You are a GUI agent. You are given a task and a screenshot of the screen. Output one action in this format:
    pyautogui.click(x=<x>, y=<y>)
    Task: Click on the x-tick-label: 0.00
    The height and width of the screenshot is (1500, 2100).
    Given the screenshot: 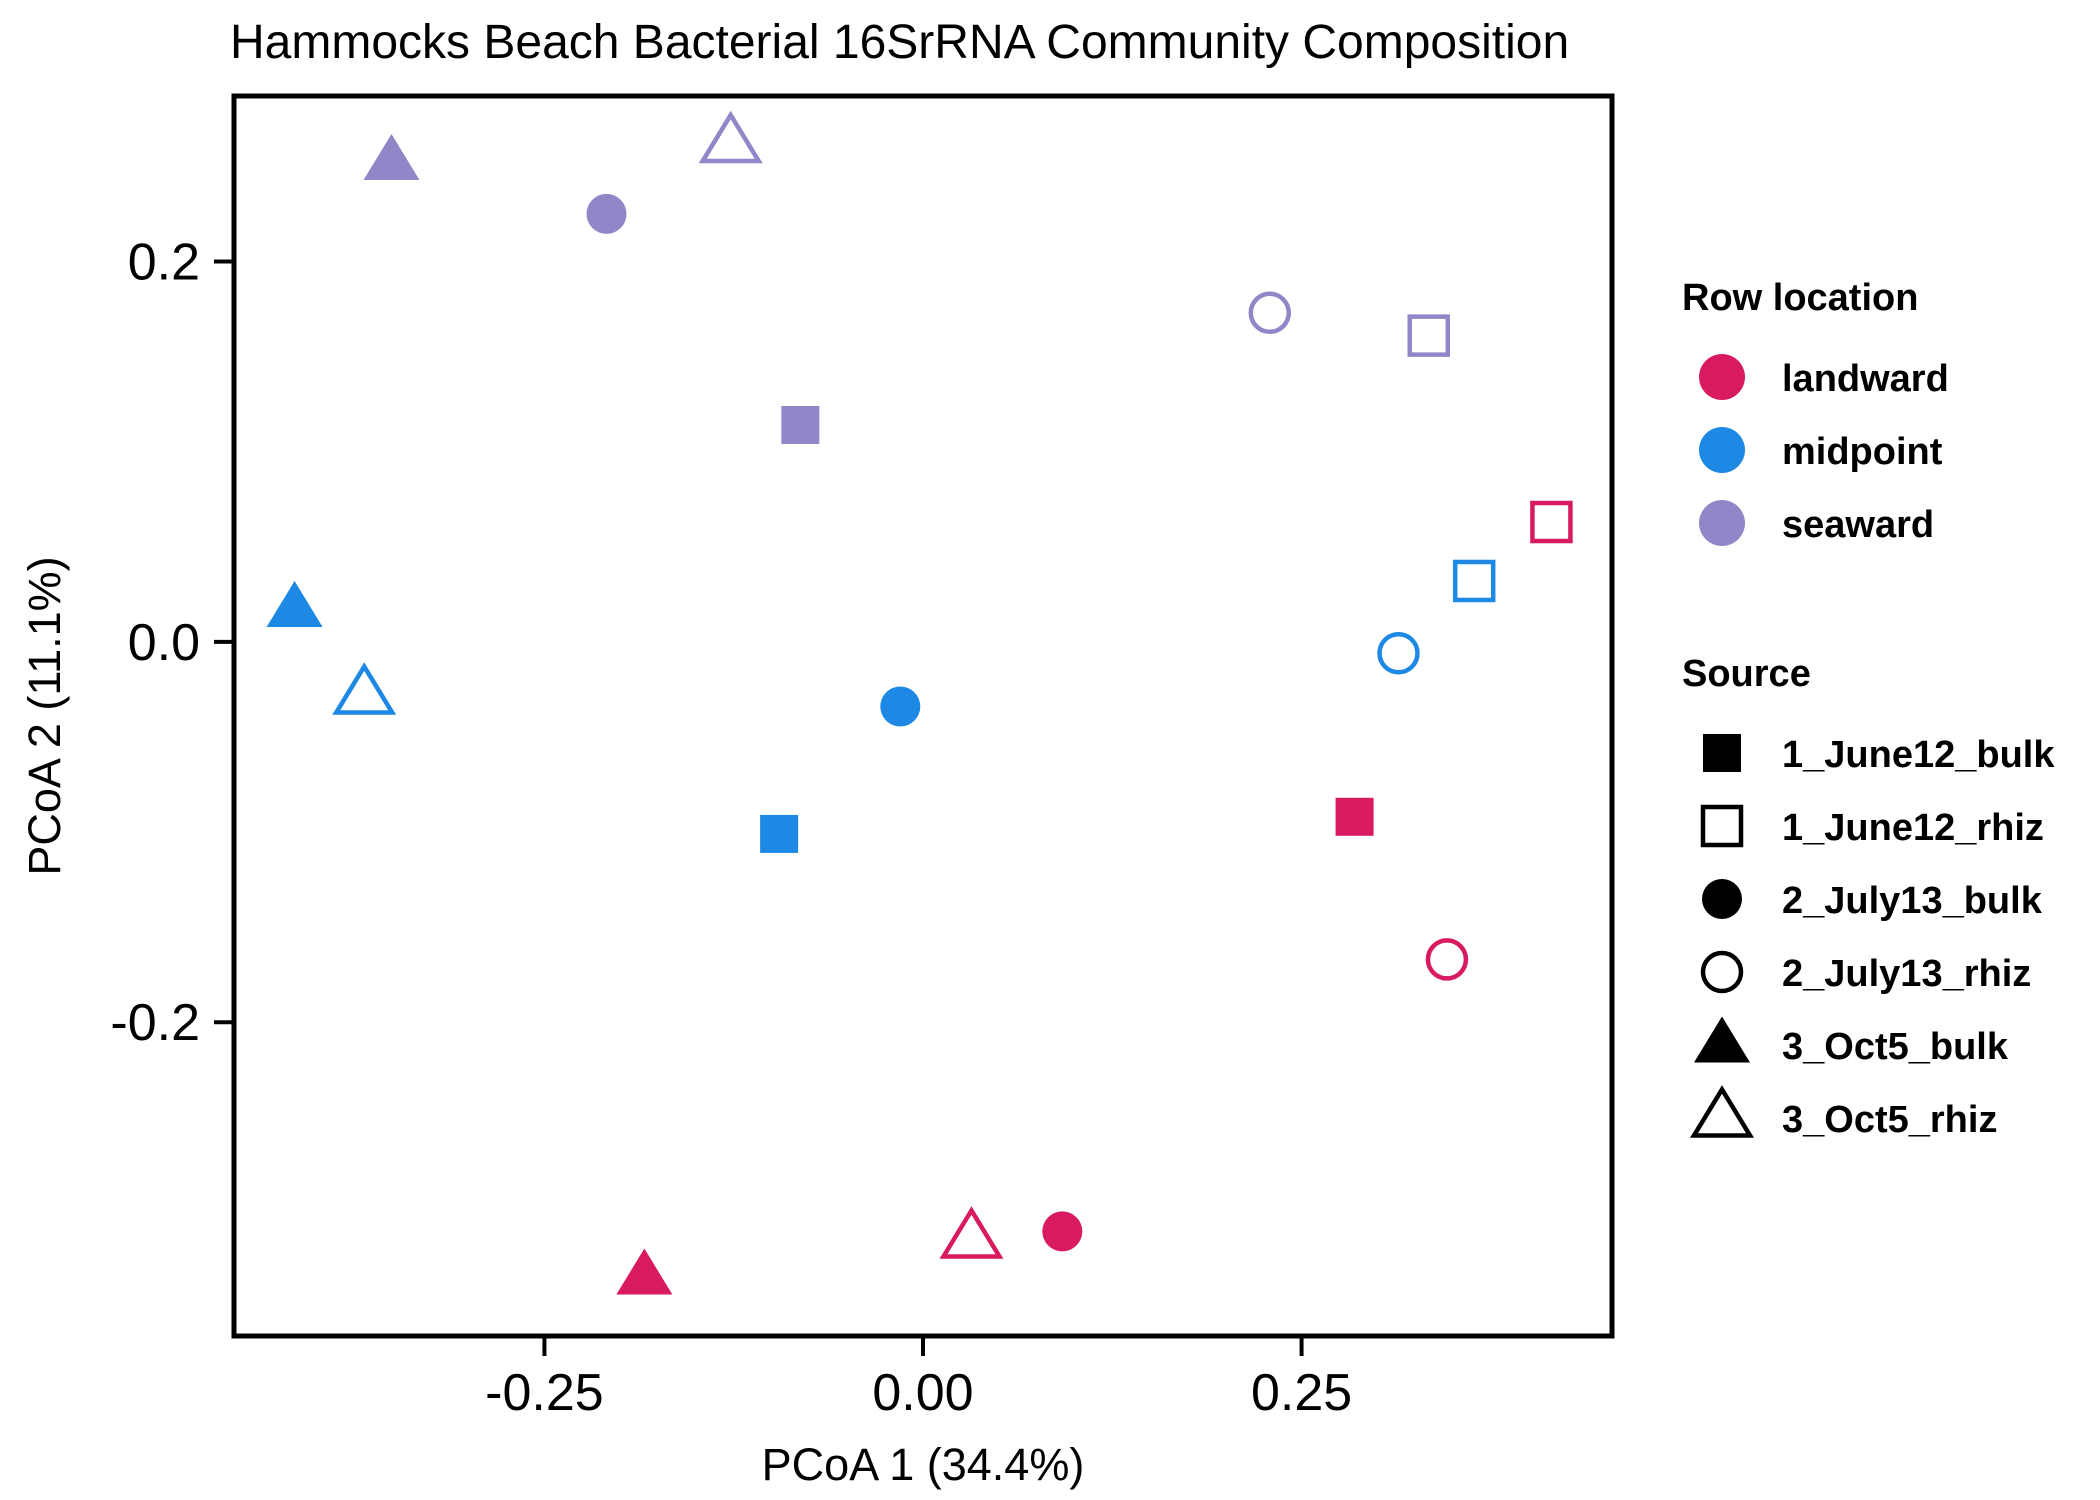 What is the action you would take?
    pyautogui.click(x=922, y=1393)
    